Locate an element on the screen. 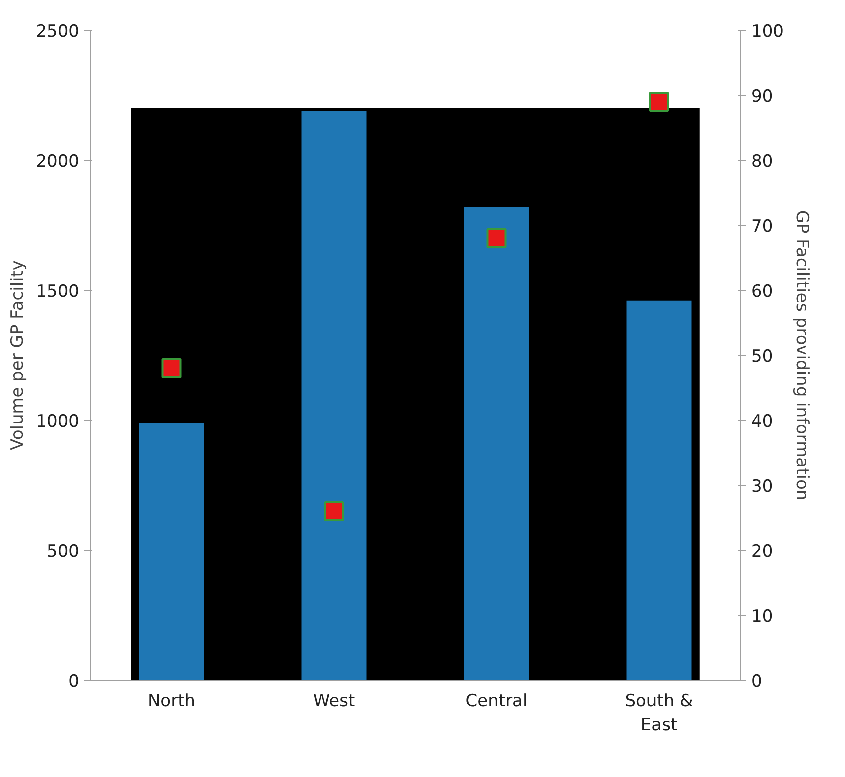  x-tick-label: Central is located at coordinates (497, 702).